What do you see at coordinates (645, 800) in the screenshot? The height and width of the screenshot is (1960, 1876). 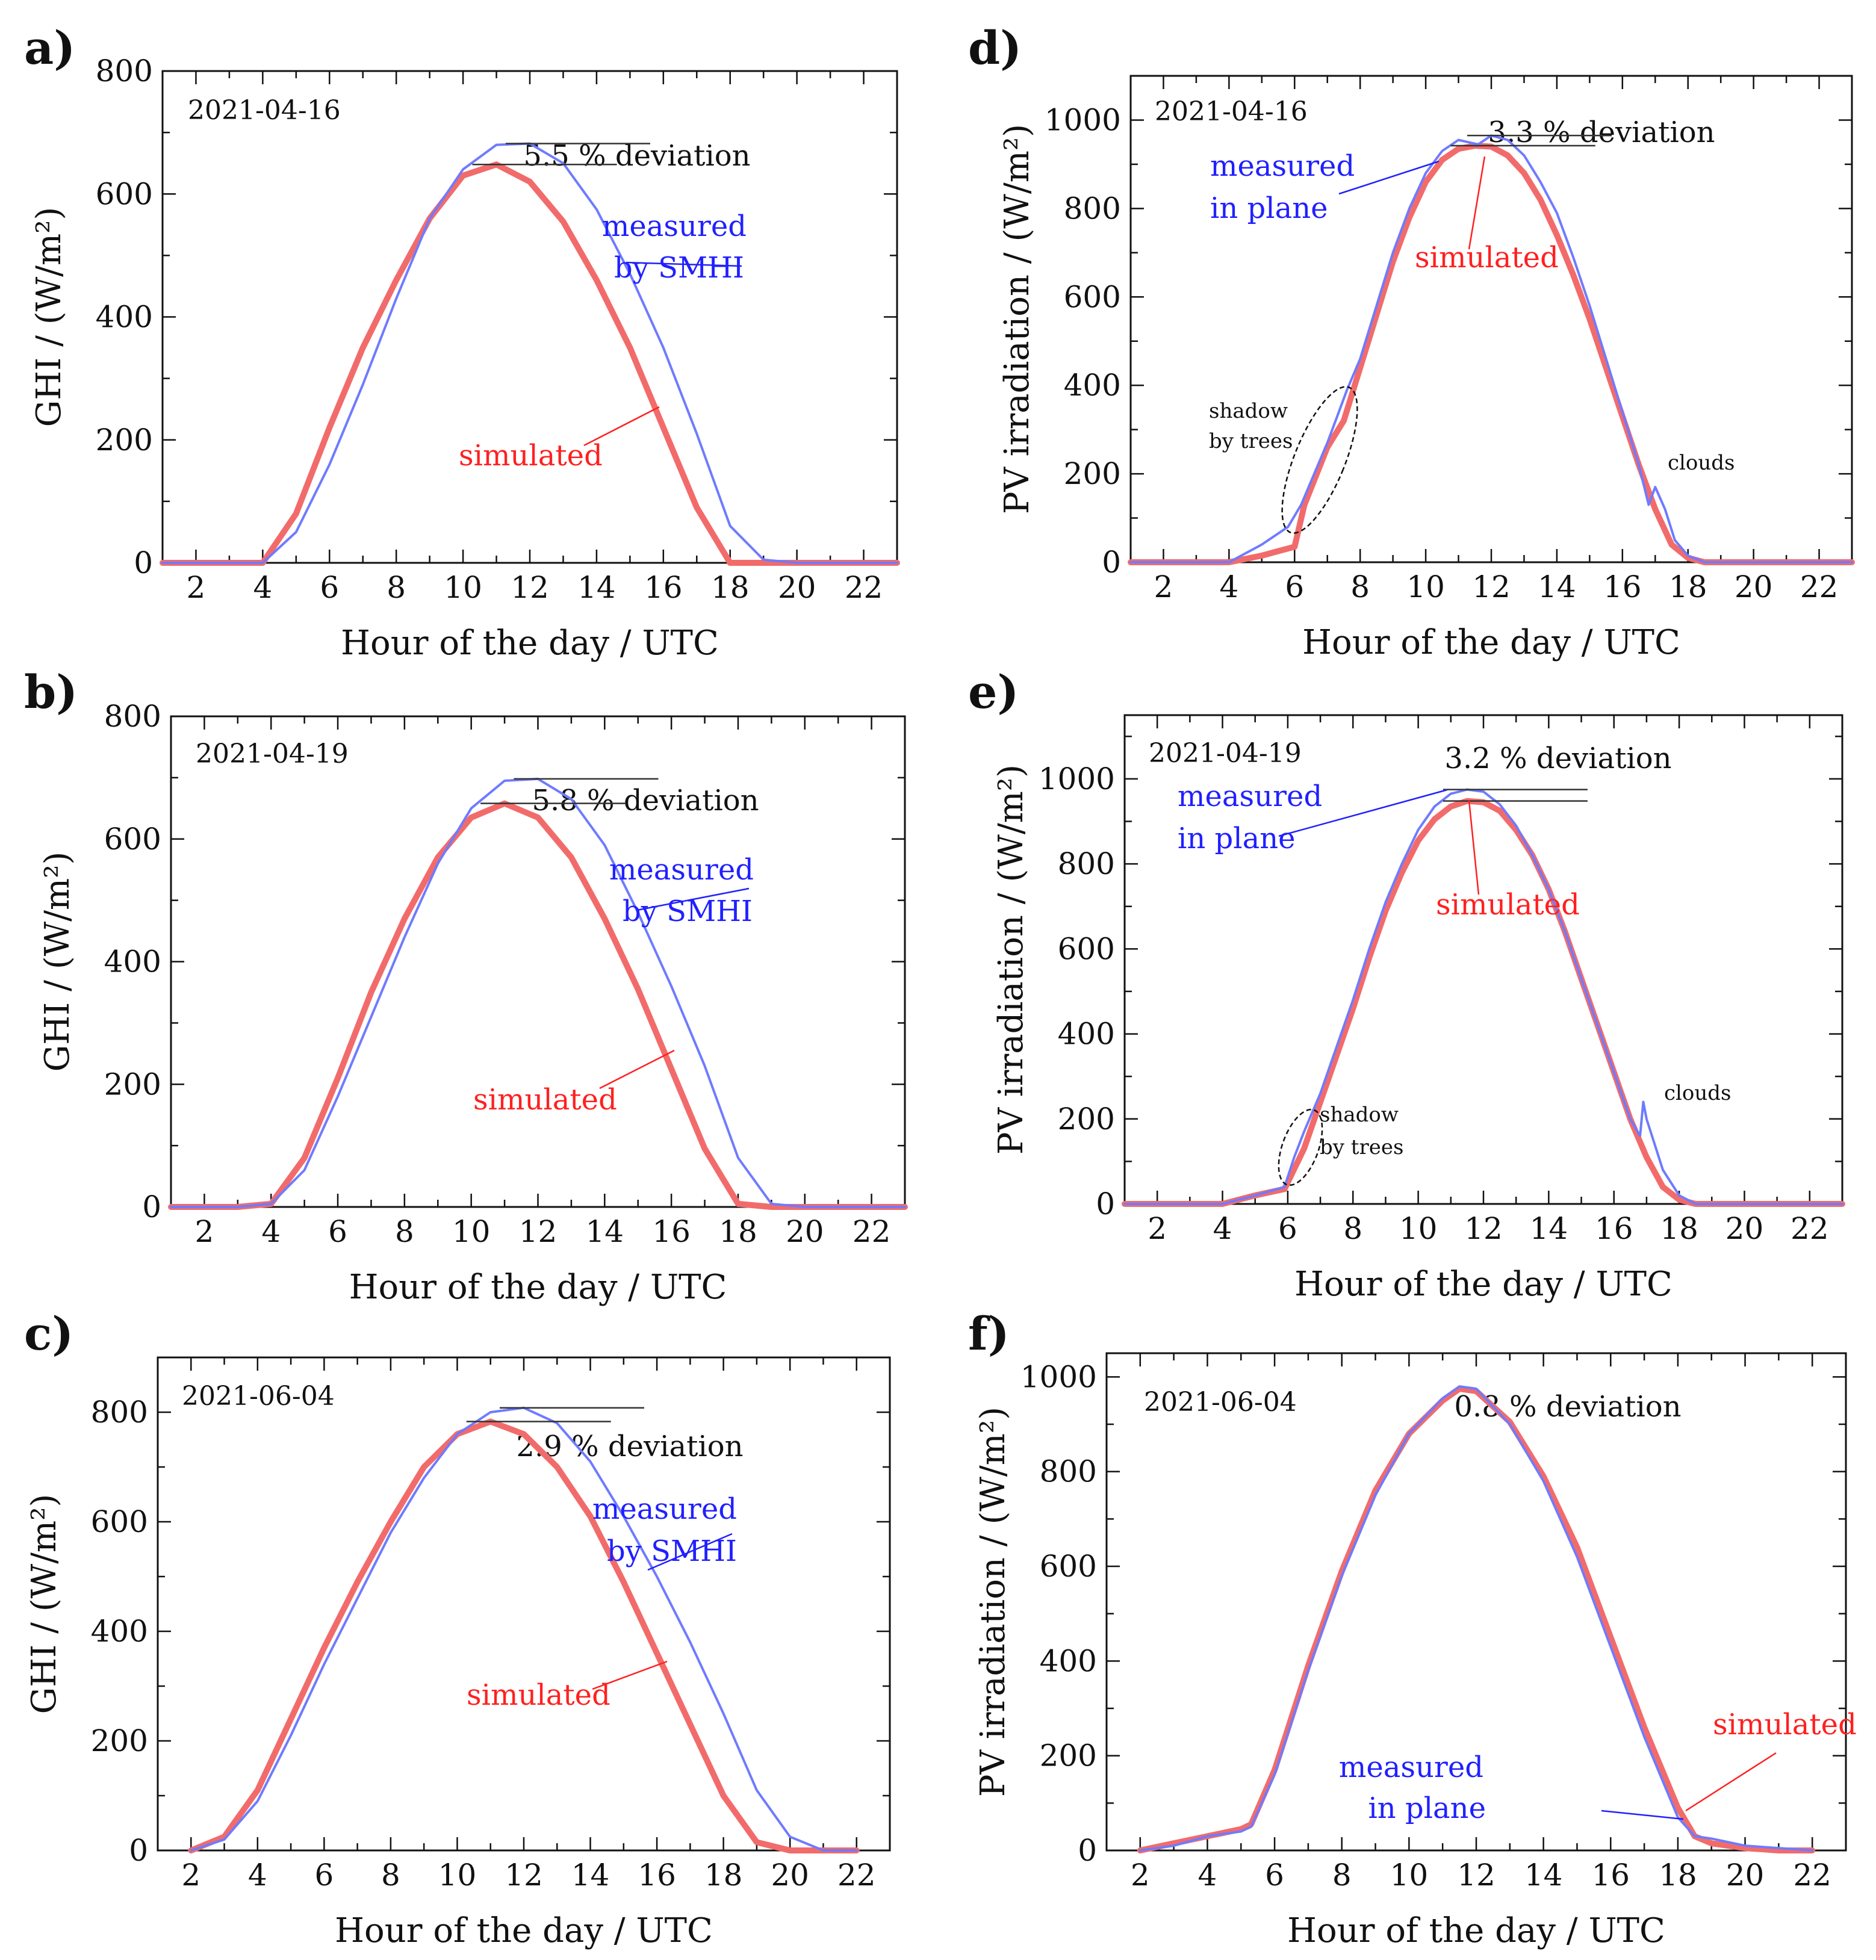 I see `deviation-label: 5.8 % deviation` at bounding box center [645, 800].